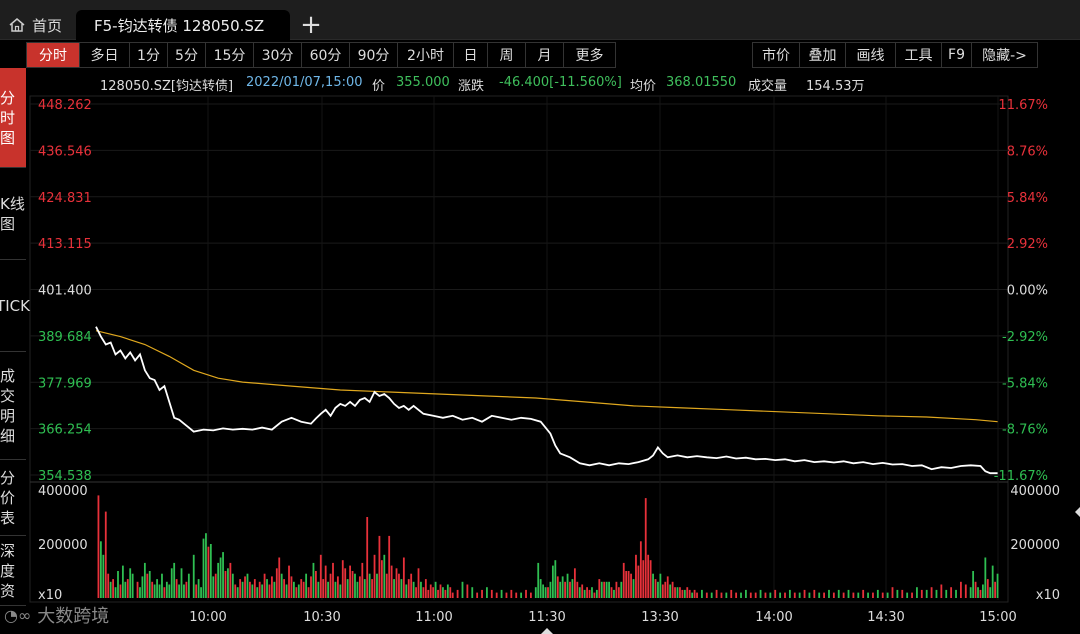  I want to click on toolbar-tool-4: F9, so click(957, 55).